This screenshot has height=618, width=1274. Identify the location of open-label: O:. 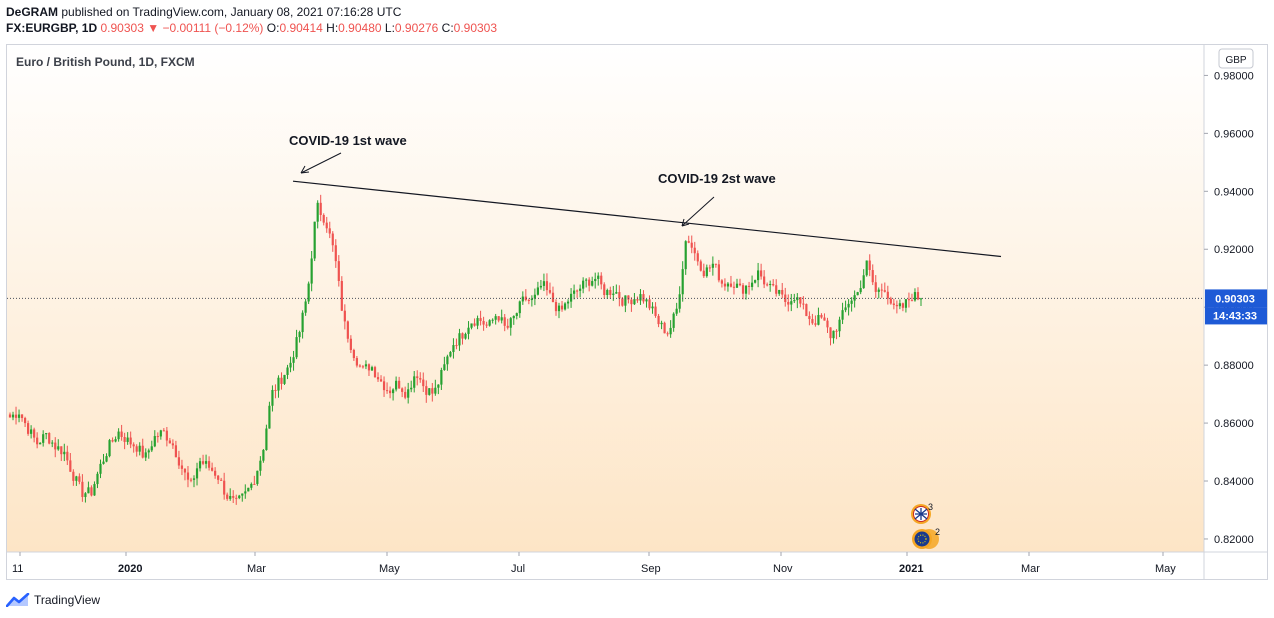
(273, 28).